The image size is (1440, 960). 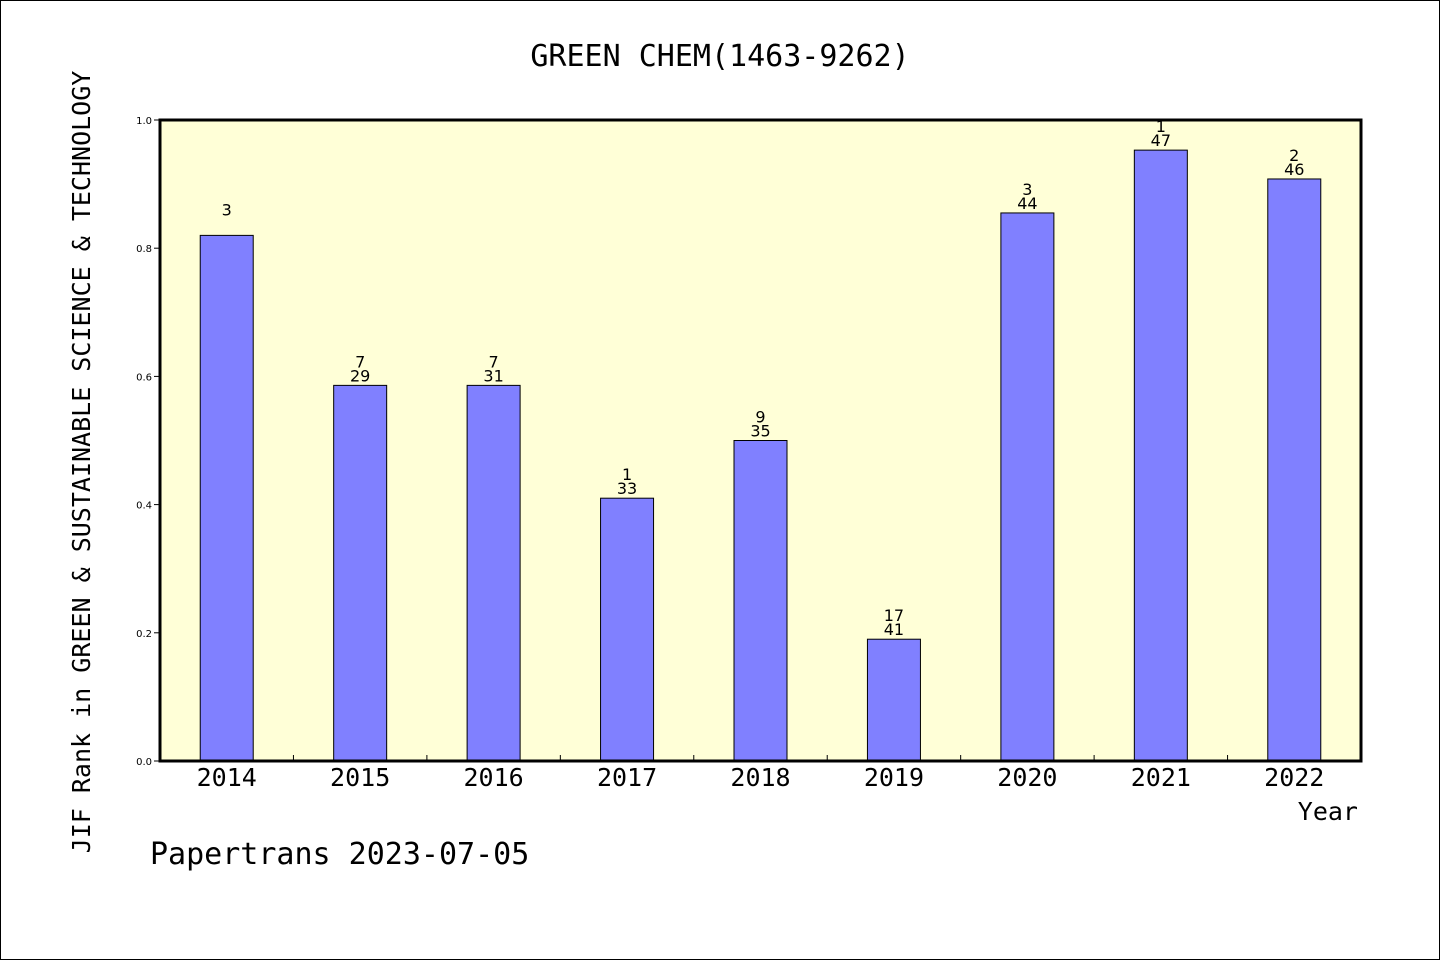 I want to click on x-tick-label: 2018, so click(x=760, y=777).